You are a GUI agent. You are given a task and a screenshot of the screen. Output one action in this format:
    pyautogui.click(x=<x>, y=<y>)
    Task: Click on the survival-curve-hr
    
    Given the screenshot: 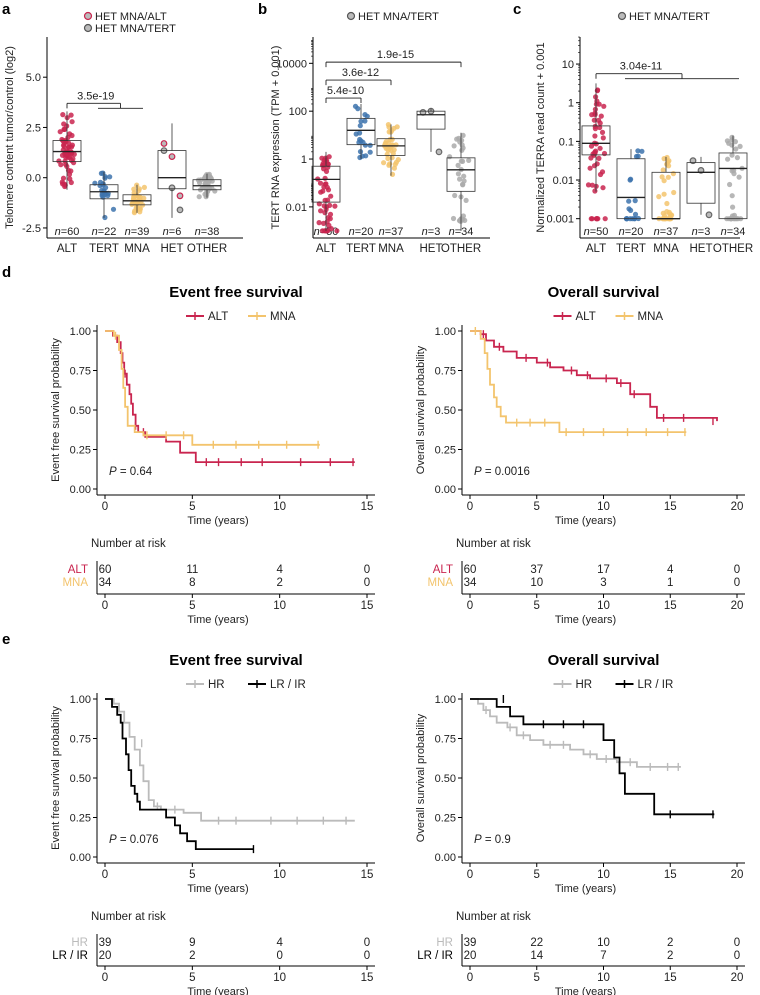 What is the action you would take?
    pyautogui.click(x=230, y=760)
    